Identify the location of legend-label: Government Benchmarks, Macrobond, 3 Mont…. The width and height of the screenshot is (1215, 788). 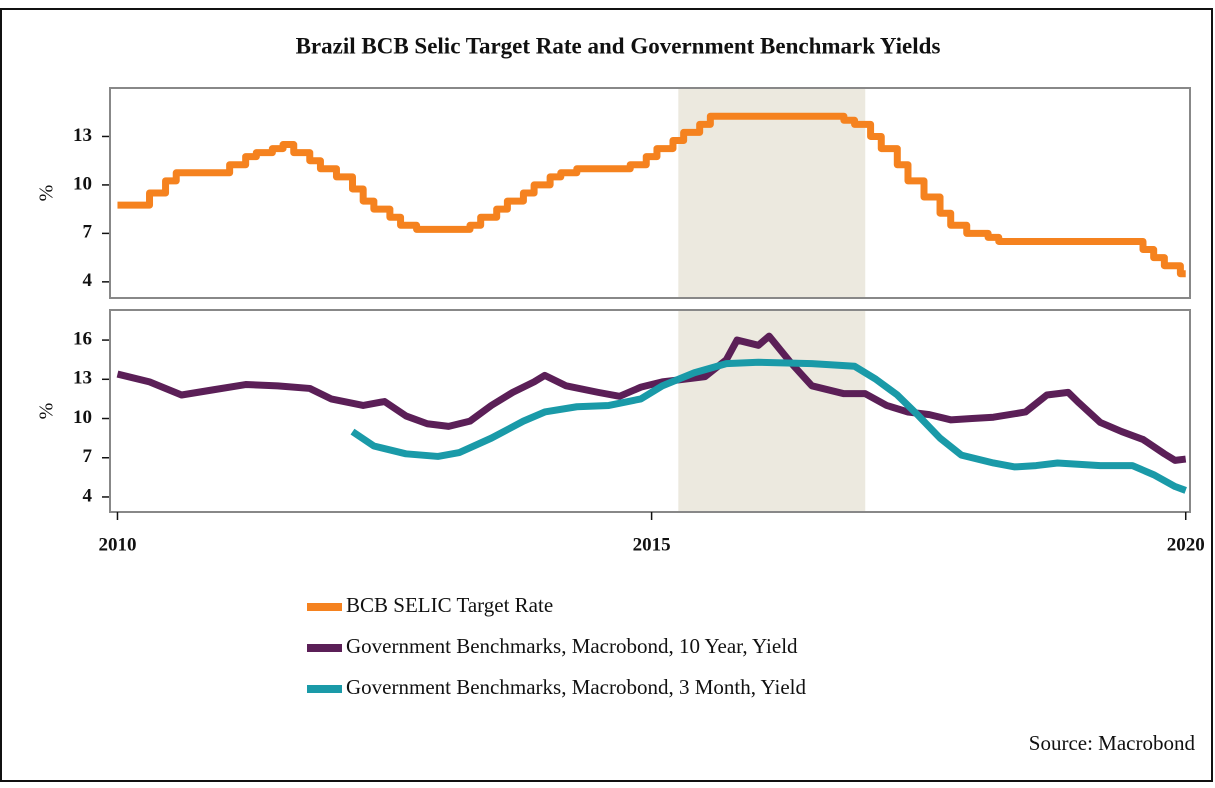
(576, 687).